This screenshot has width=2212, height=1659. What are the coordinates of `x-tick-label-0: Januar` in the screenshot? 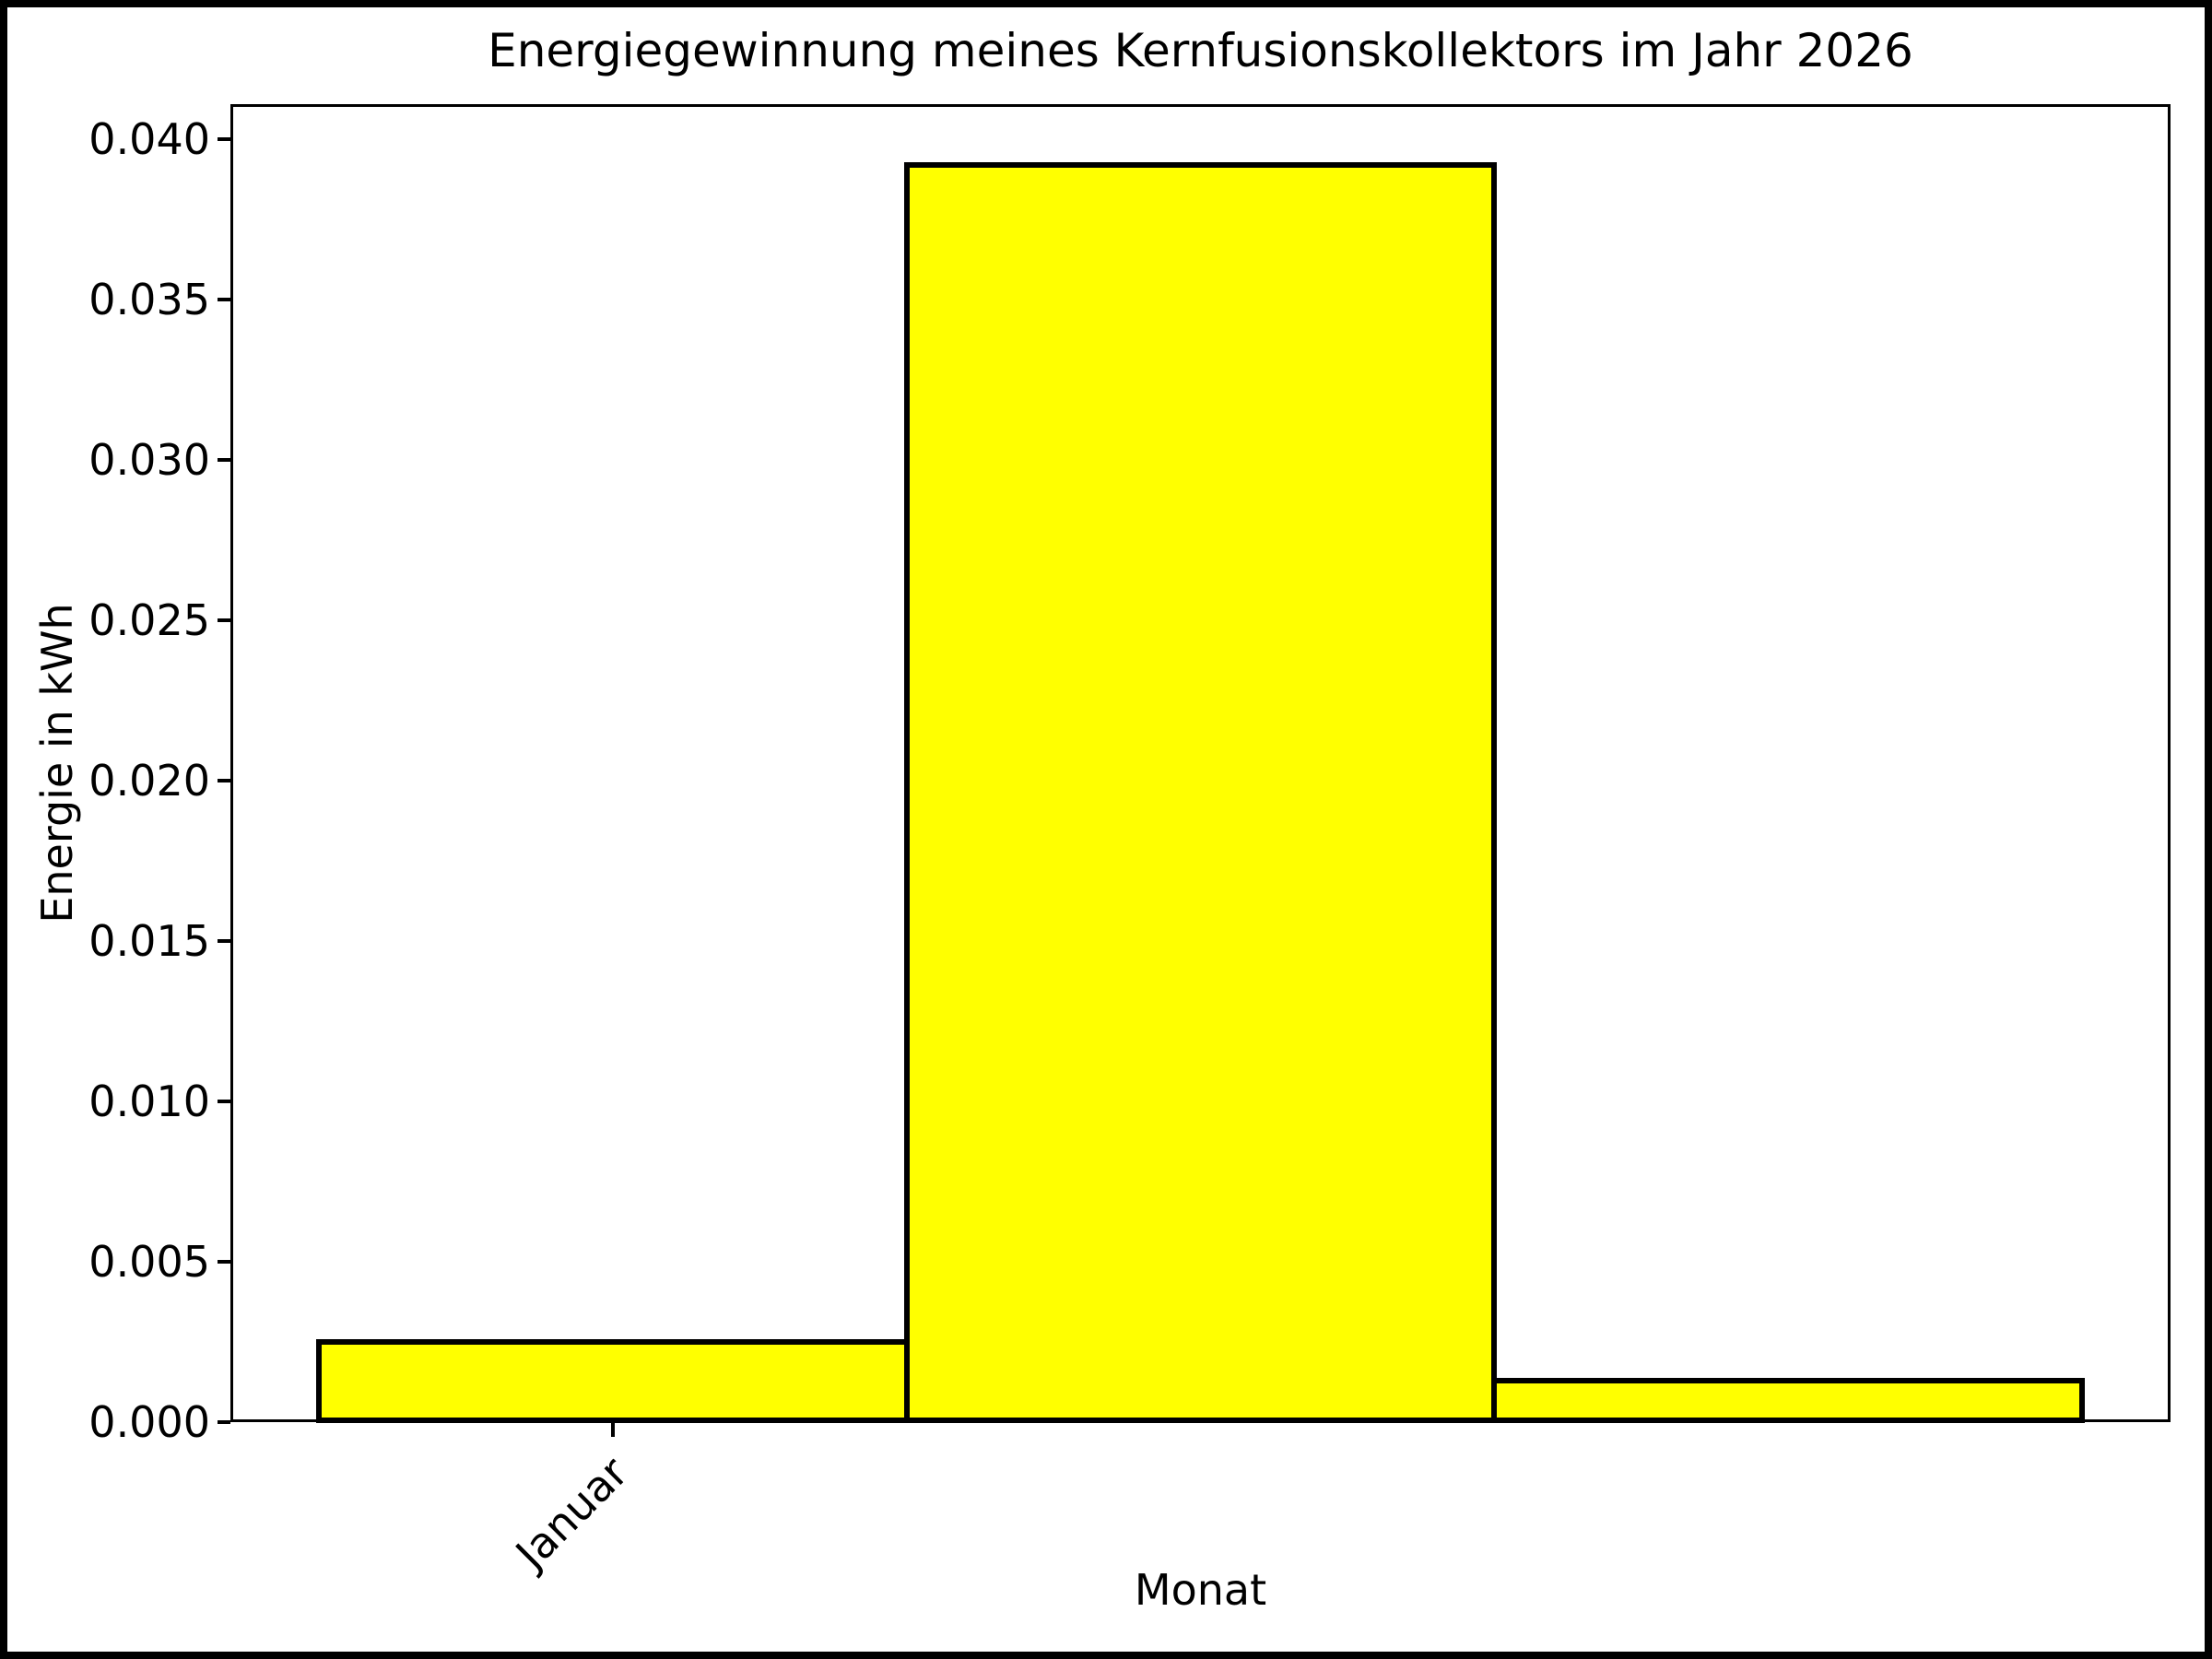 It's located at (572, 1513).